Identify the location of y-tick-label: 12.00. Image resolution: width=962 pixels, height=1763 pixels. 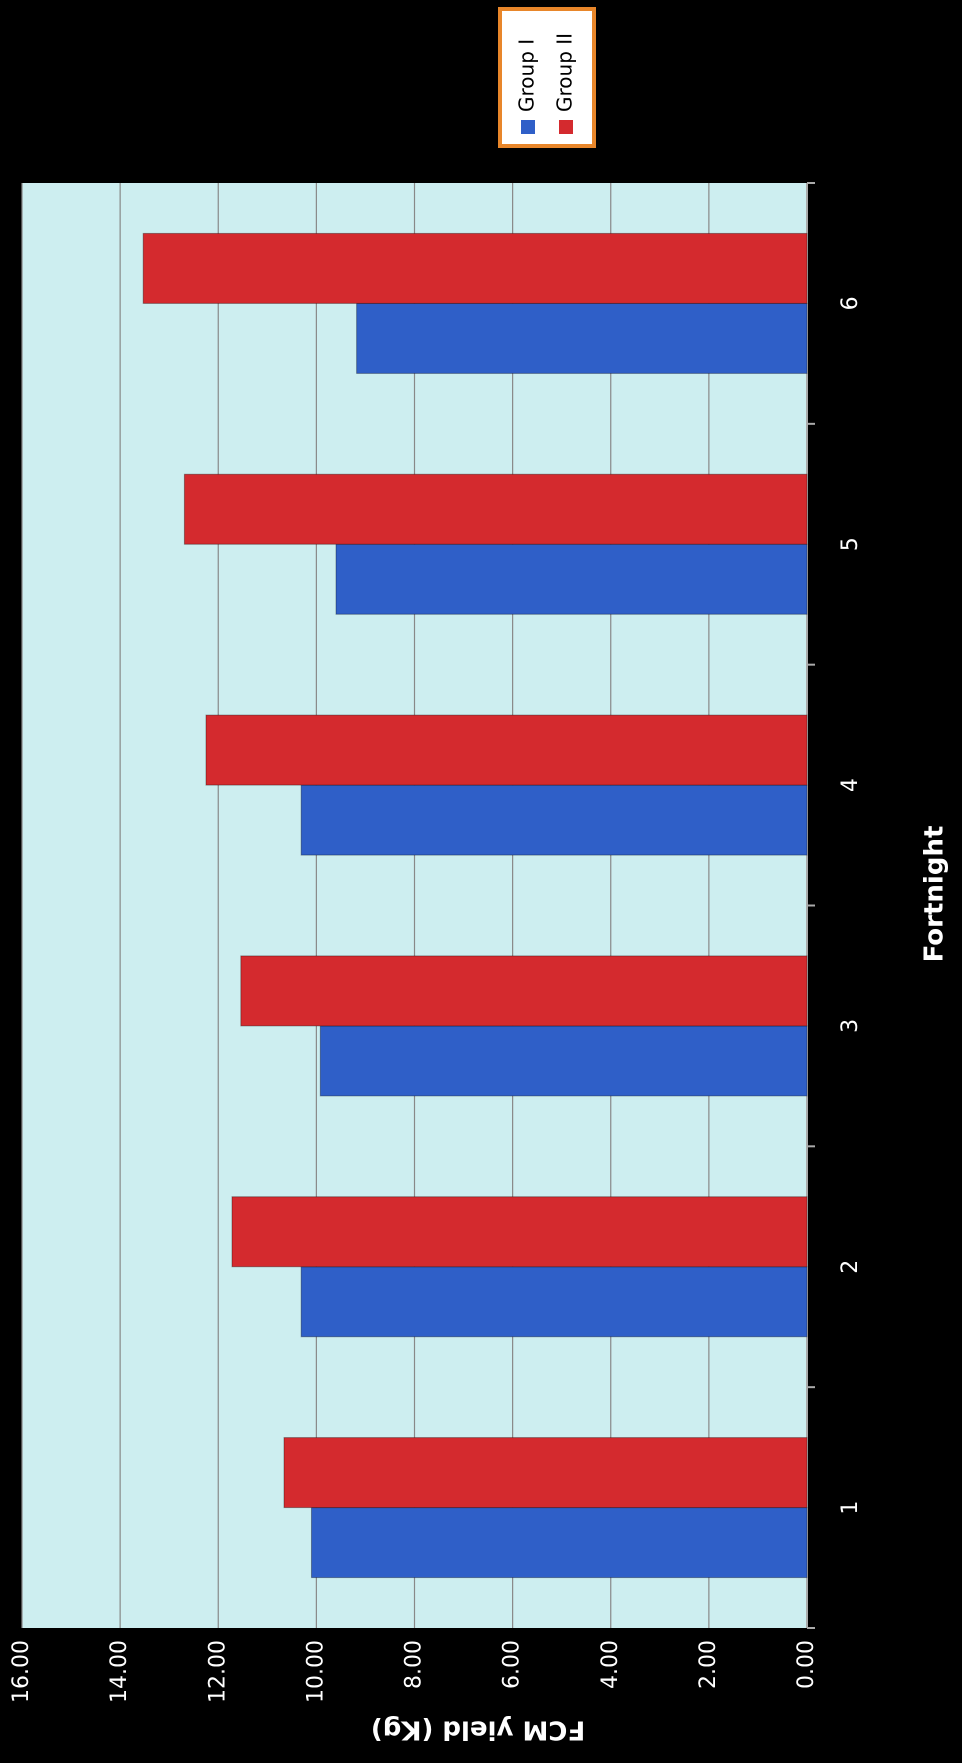
(217, 1671).